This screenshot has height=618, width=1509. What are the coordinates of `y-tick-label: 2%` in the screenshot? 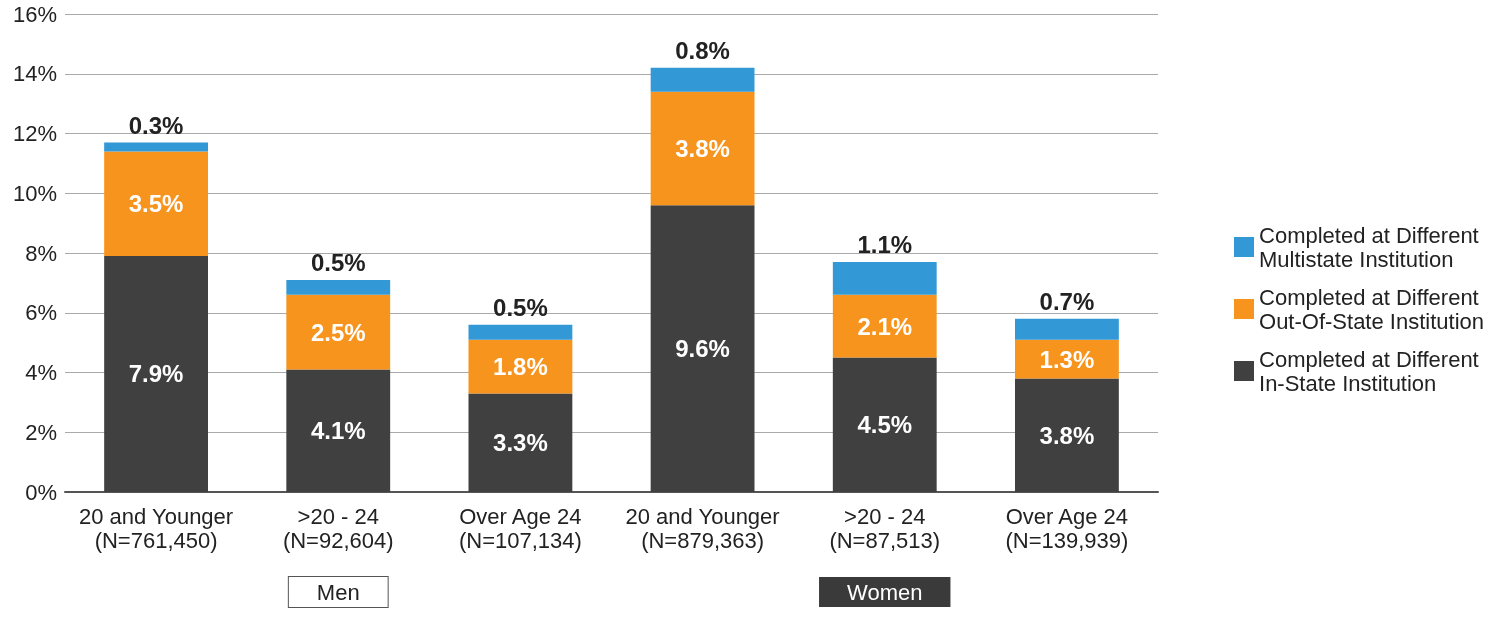 It's located at (41, 432).